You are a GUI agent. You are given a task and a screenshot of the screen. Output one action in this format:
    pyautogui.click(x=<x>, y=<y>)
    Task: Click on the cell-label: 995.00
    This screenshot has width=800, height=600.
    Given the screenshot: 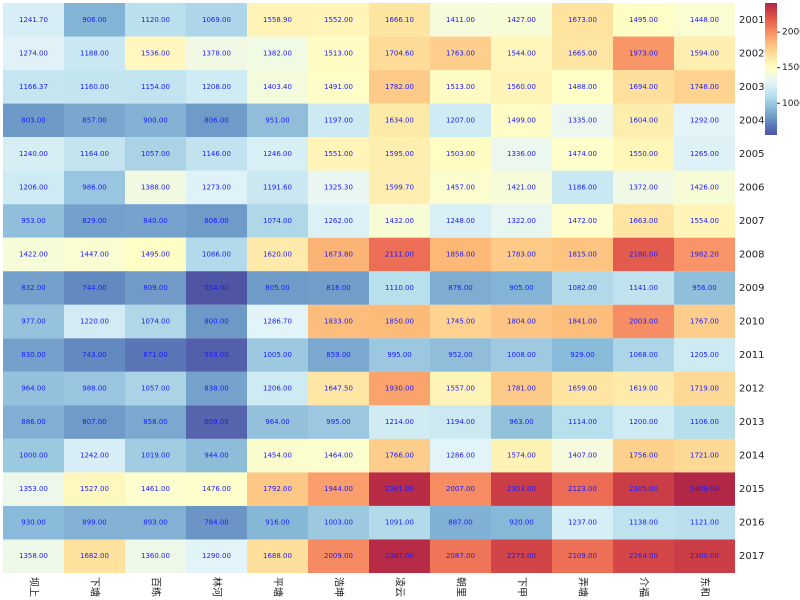 What is the action you would take?
    pyautogui.click(x=399, y=355)
    